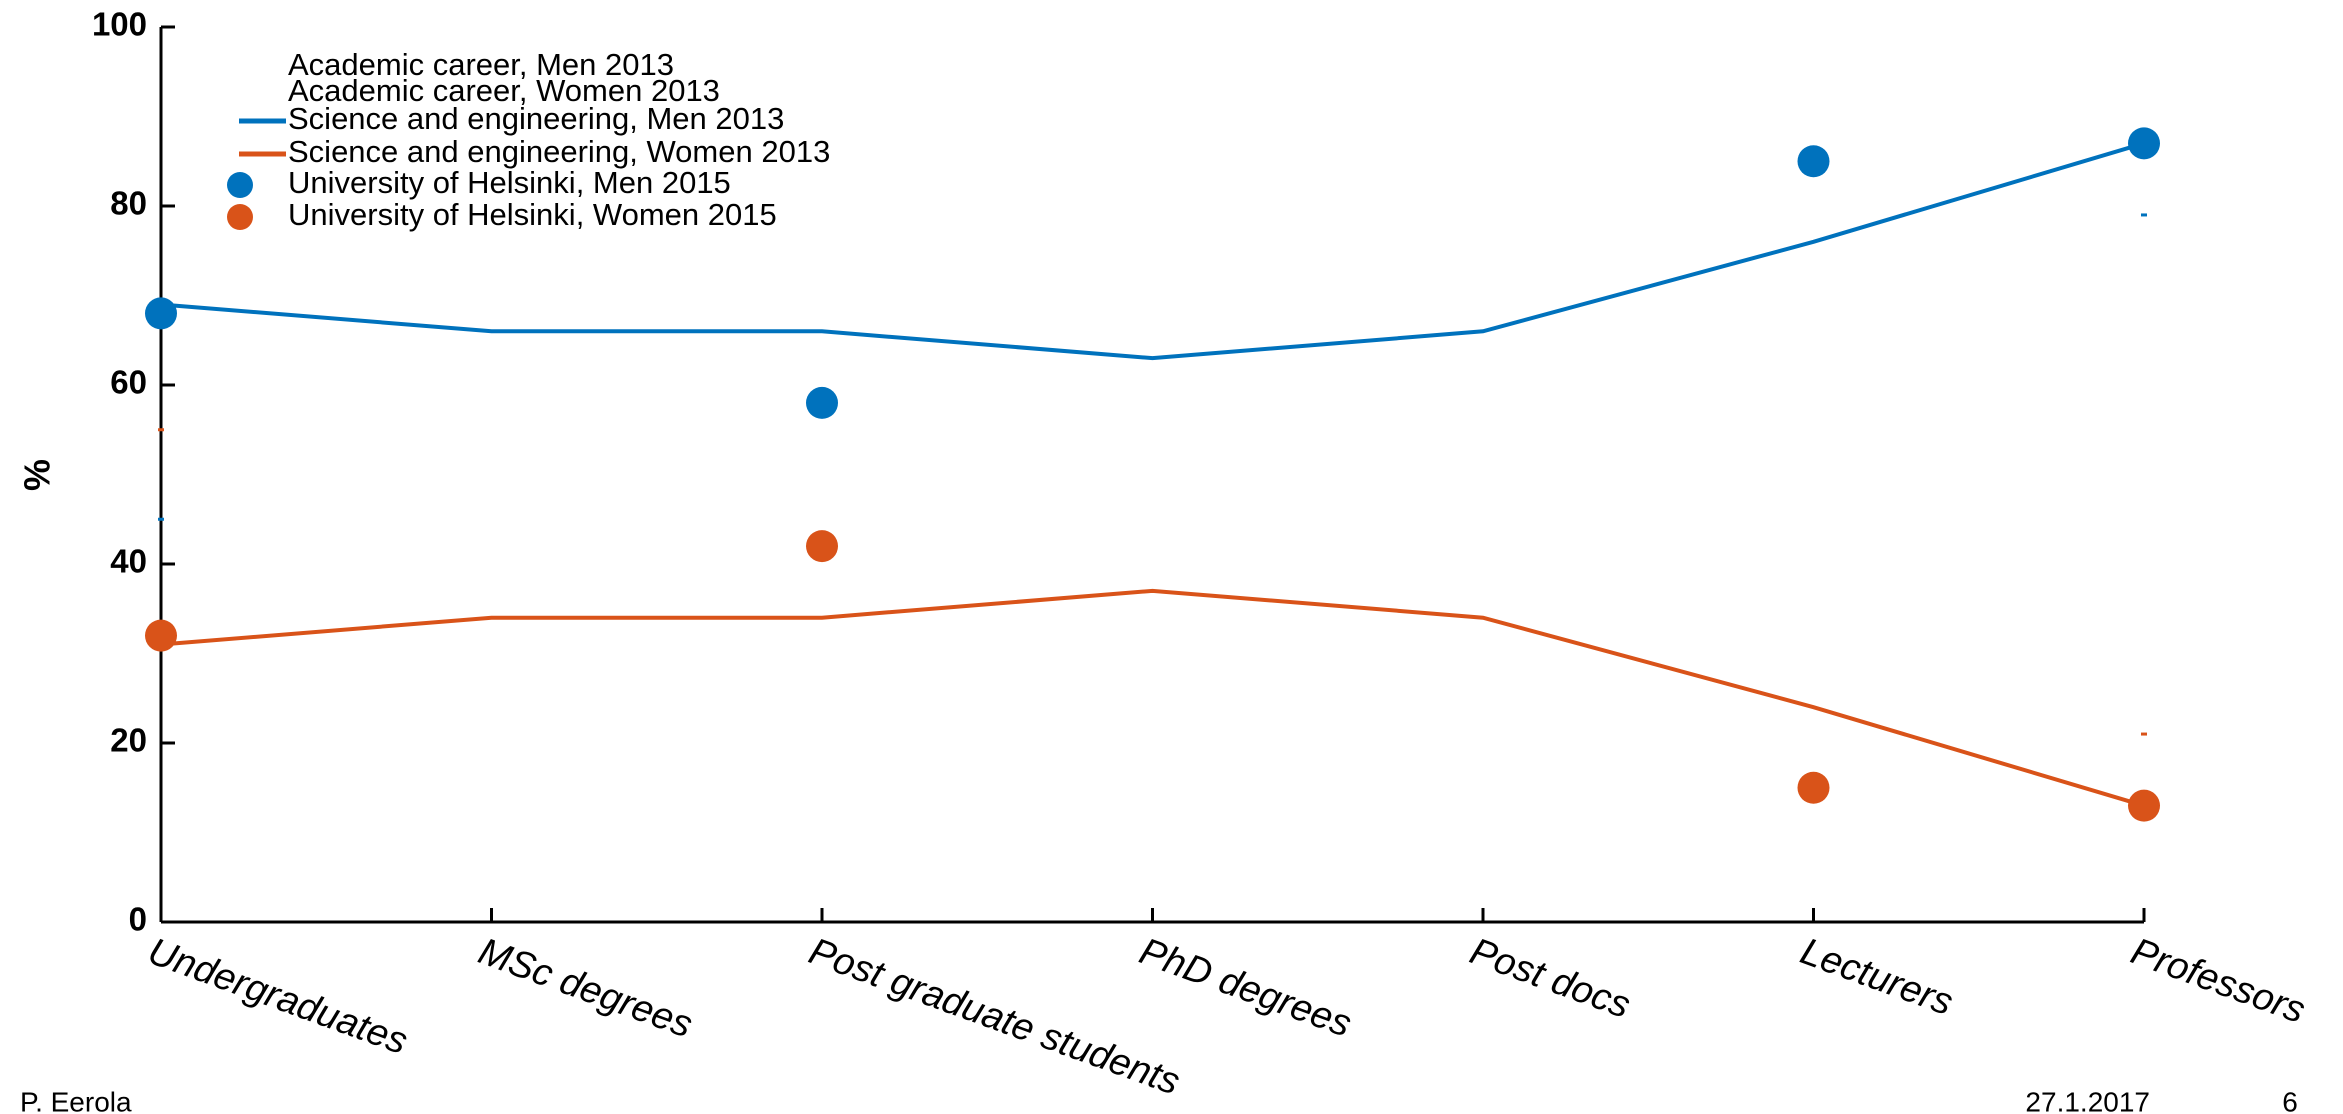 The width and height of the screenshot is (2343, 1114). What do you see at coordinates (536, 118) in the screenshot?
I see `legend-label: Science and engineering, Men 2013` at bounding box center [536, 118].